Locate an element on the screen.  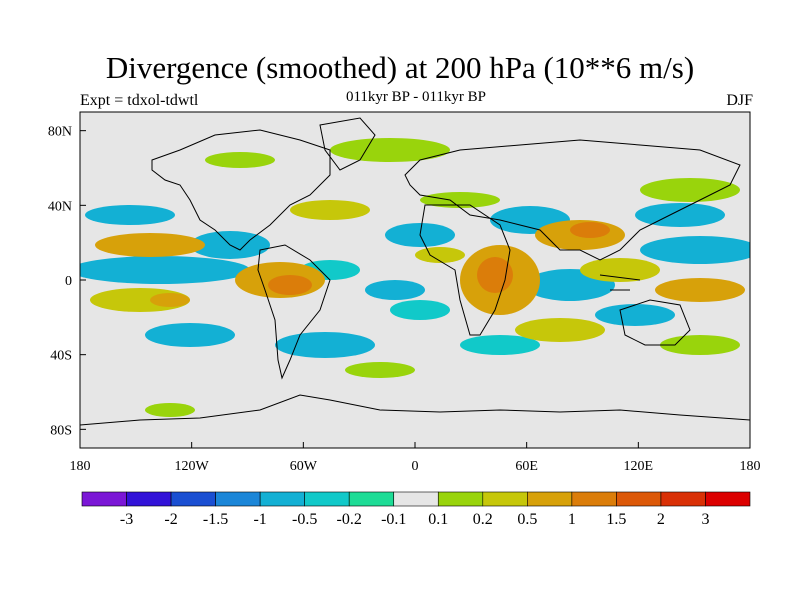
colorbar-label: 2 is located at coordinates (661, 519).